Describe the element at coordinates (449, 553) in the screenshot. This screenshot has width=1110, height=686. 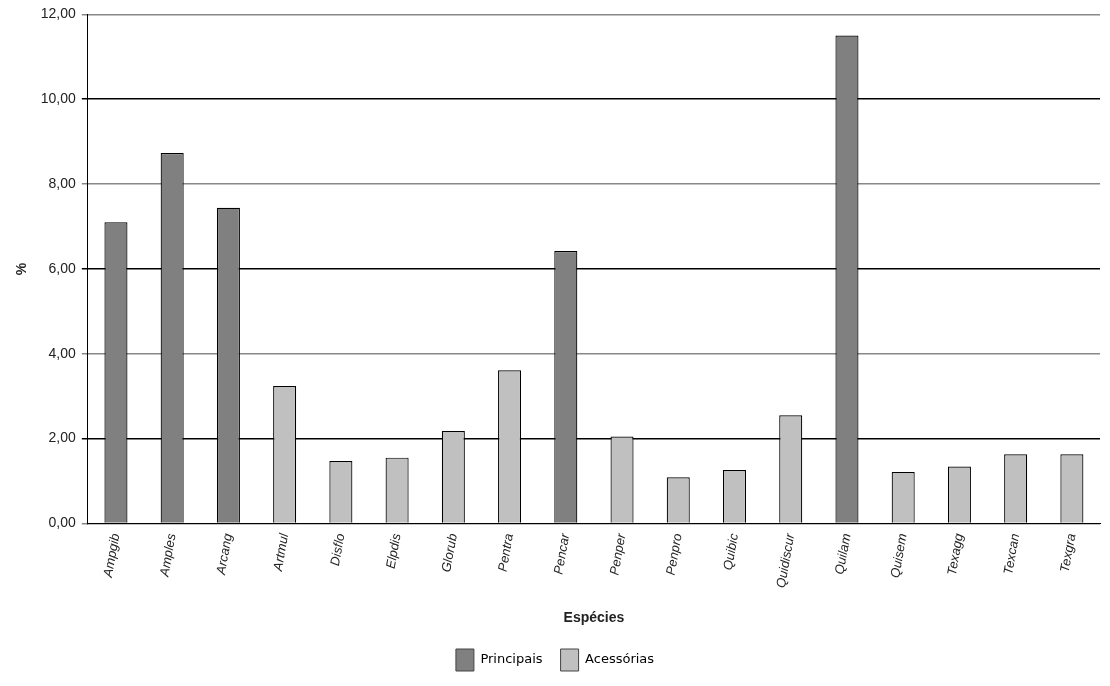
I see `x-tick-label: Glorub` at that location.